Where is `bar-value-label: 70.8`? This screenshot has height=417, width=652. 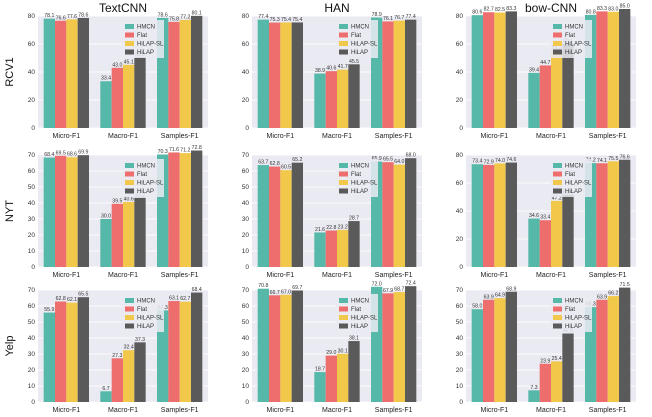 bar-value-label: 70.8 is located at coordinates (263, 286).